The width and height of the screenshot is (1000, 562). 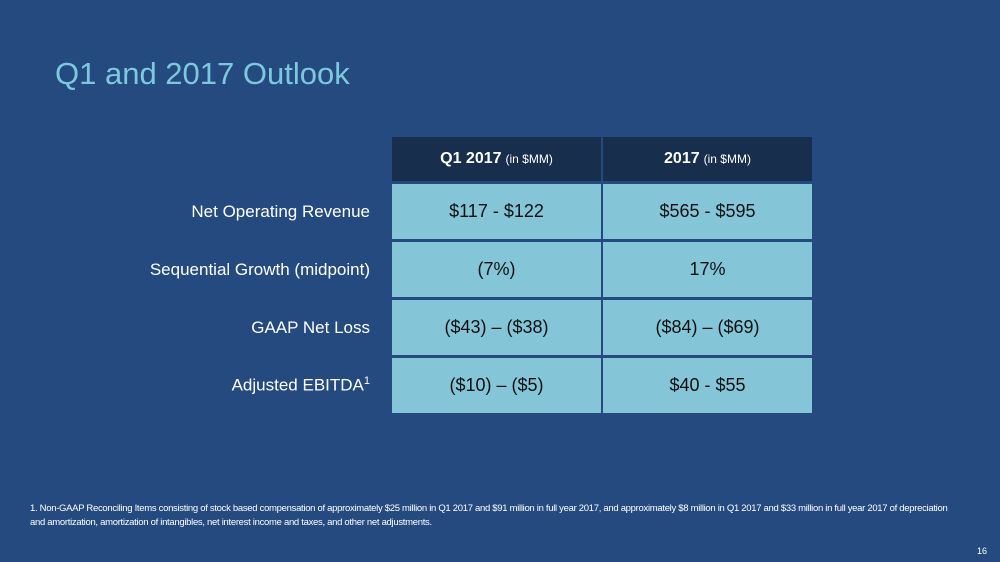 I want to click on header-main: 2017, so click(x=682, y=158).